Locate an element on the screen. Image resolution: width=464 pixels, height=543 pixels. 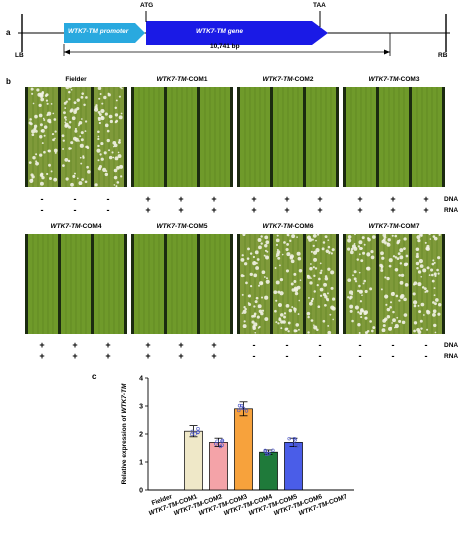
y-tick-label: 2 is located at coordinates (141, 435).